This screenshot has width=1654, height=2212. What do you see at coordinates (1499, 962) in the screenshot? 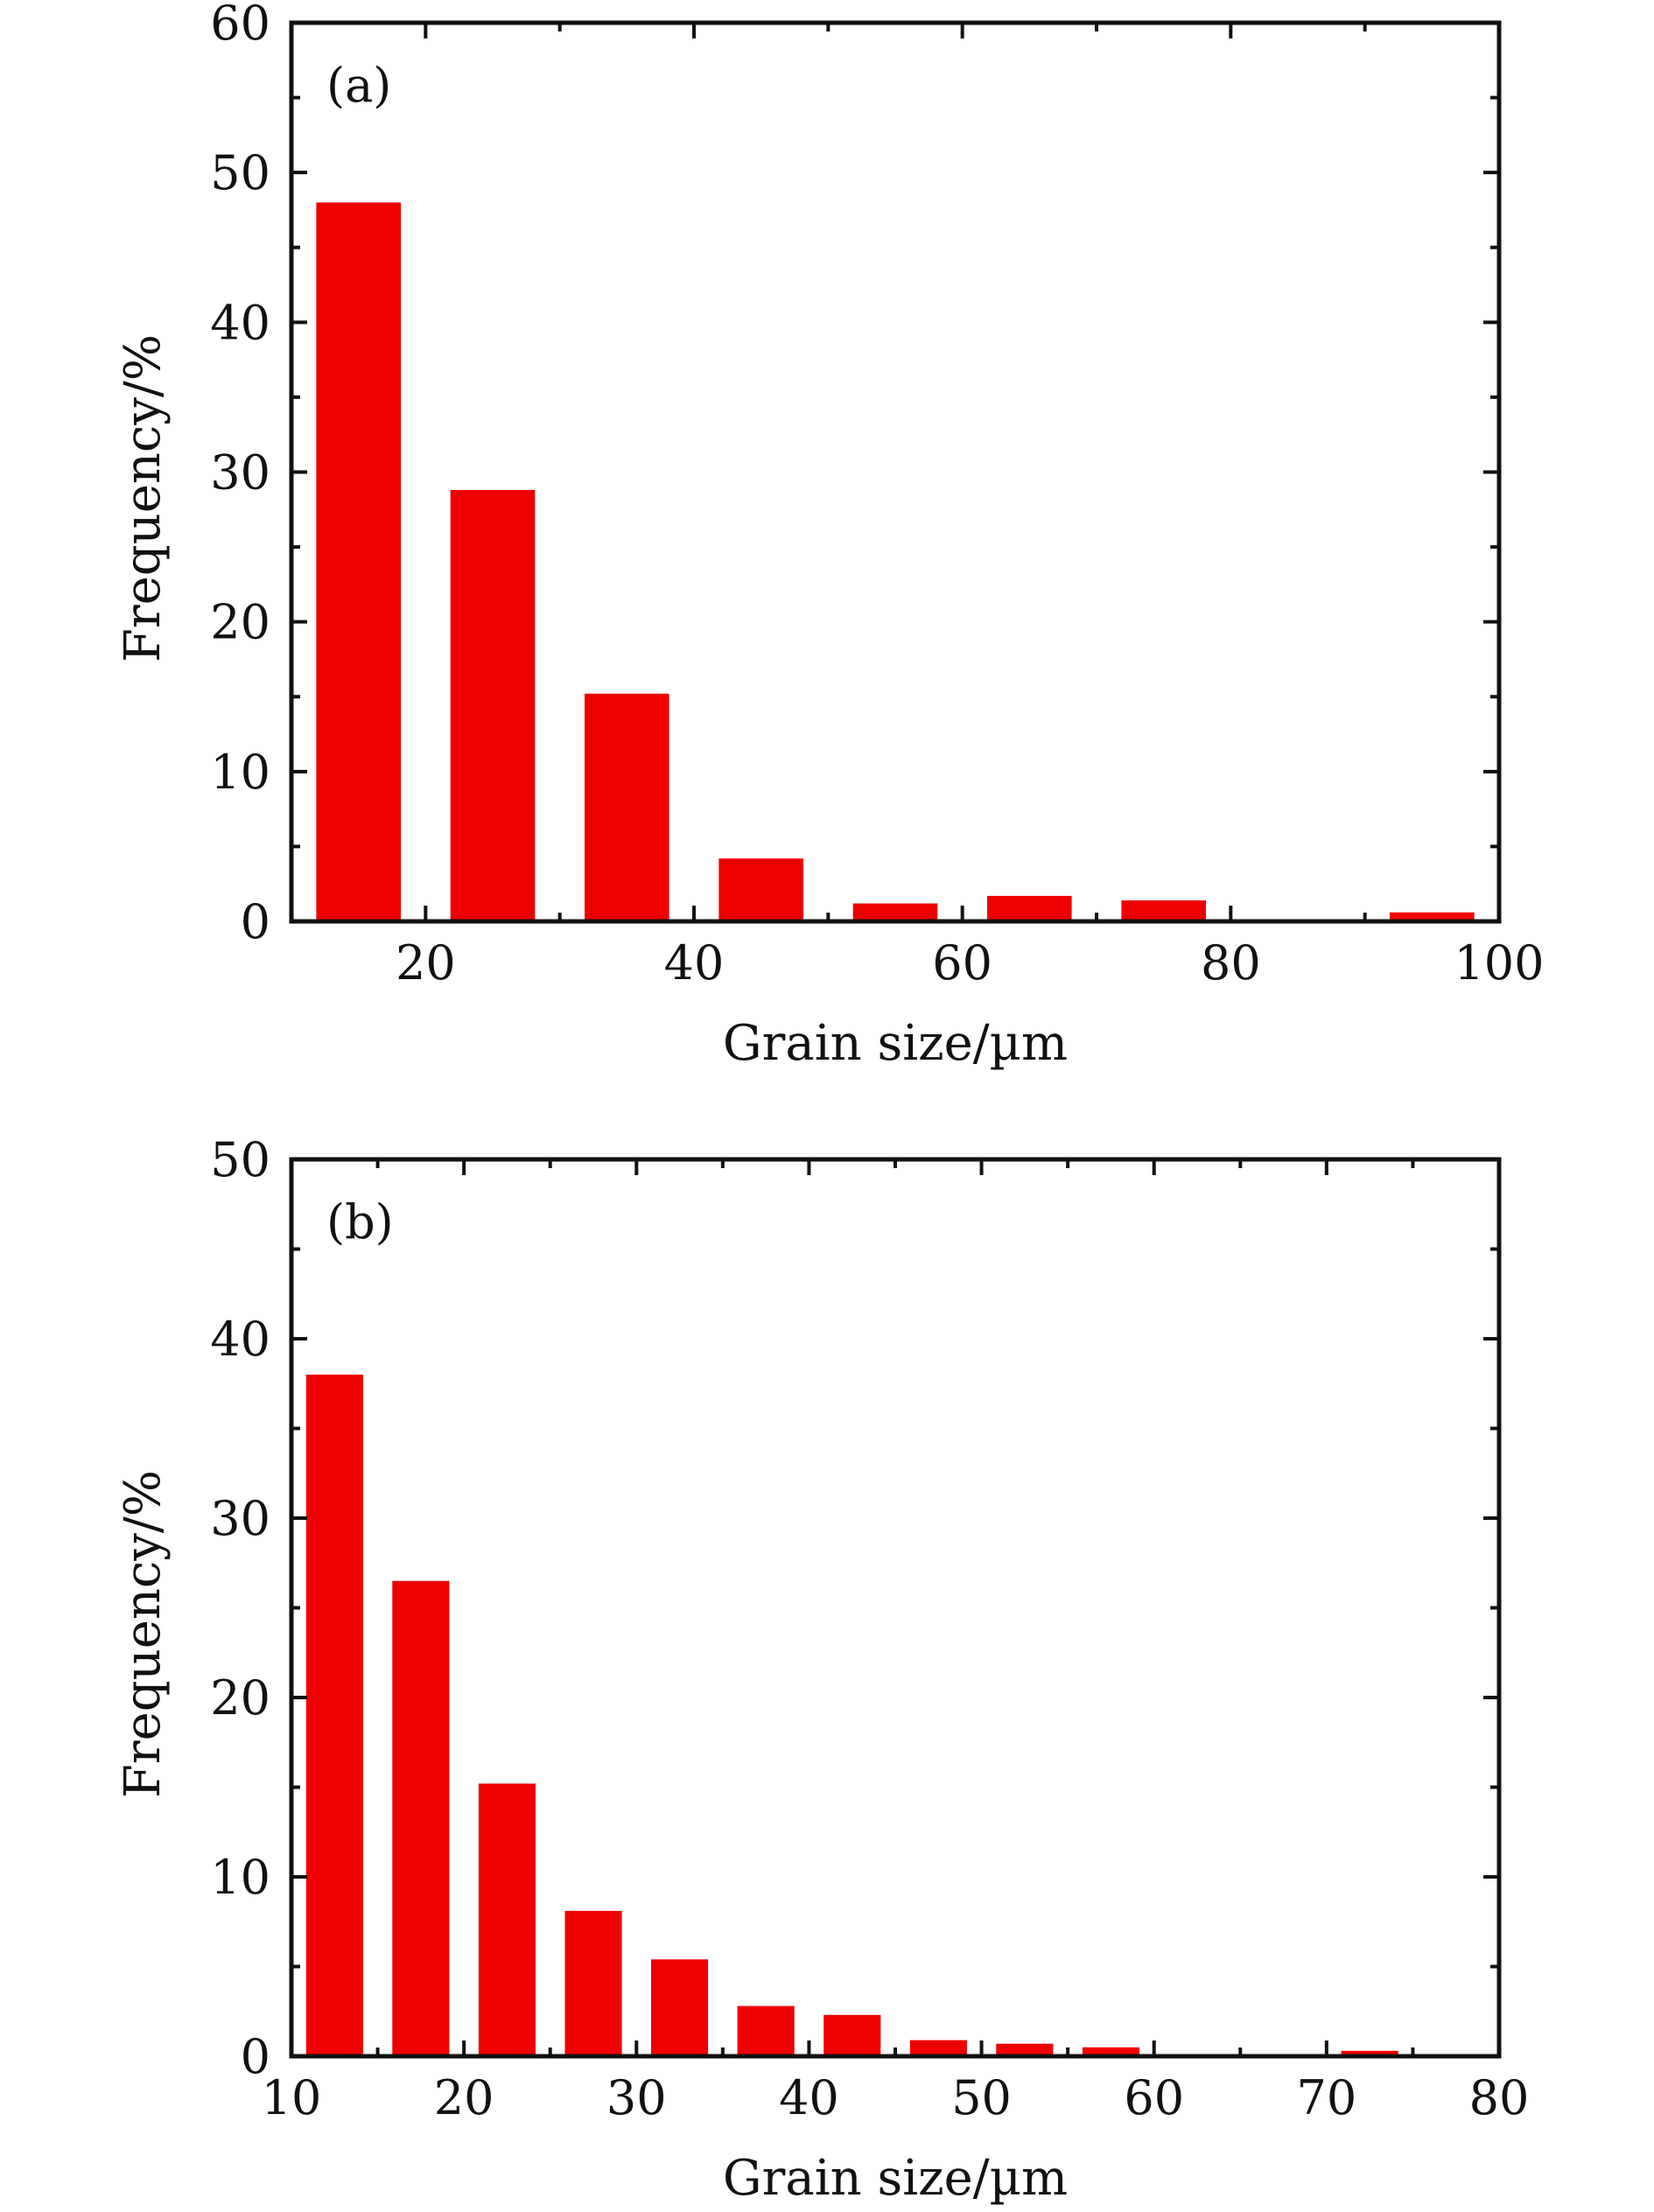
I see `x-tick-label: 100` at bounding box center [1499, 962].